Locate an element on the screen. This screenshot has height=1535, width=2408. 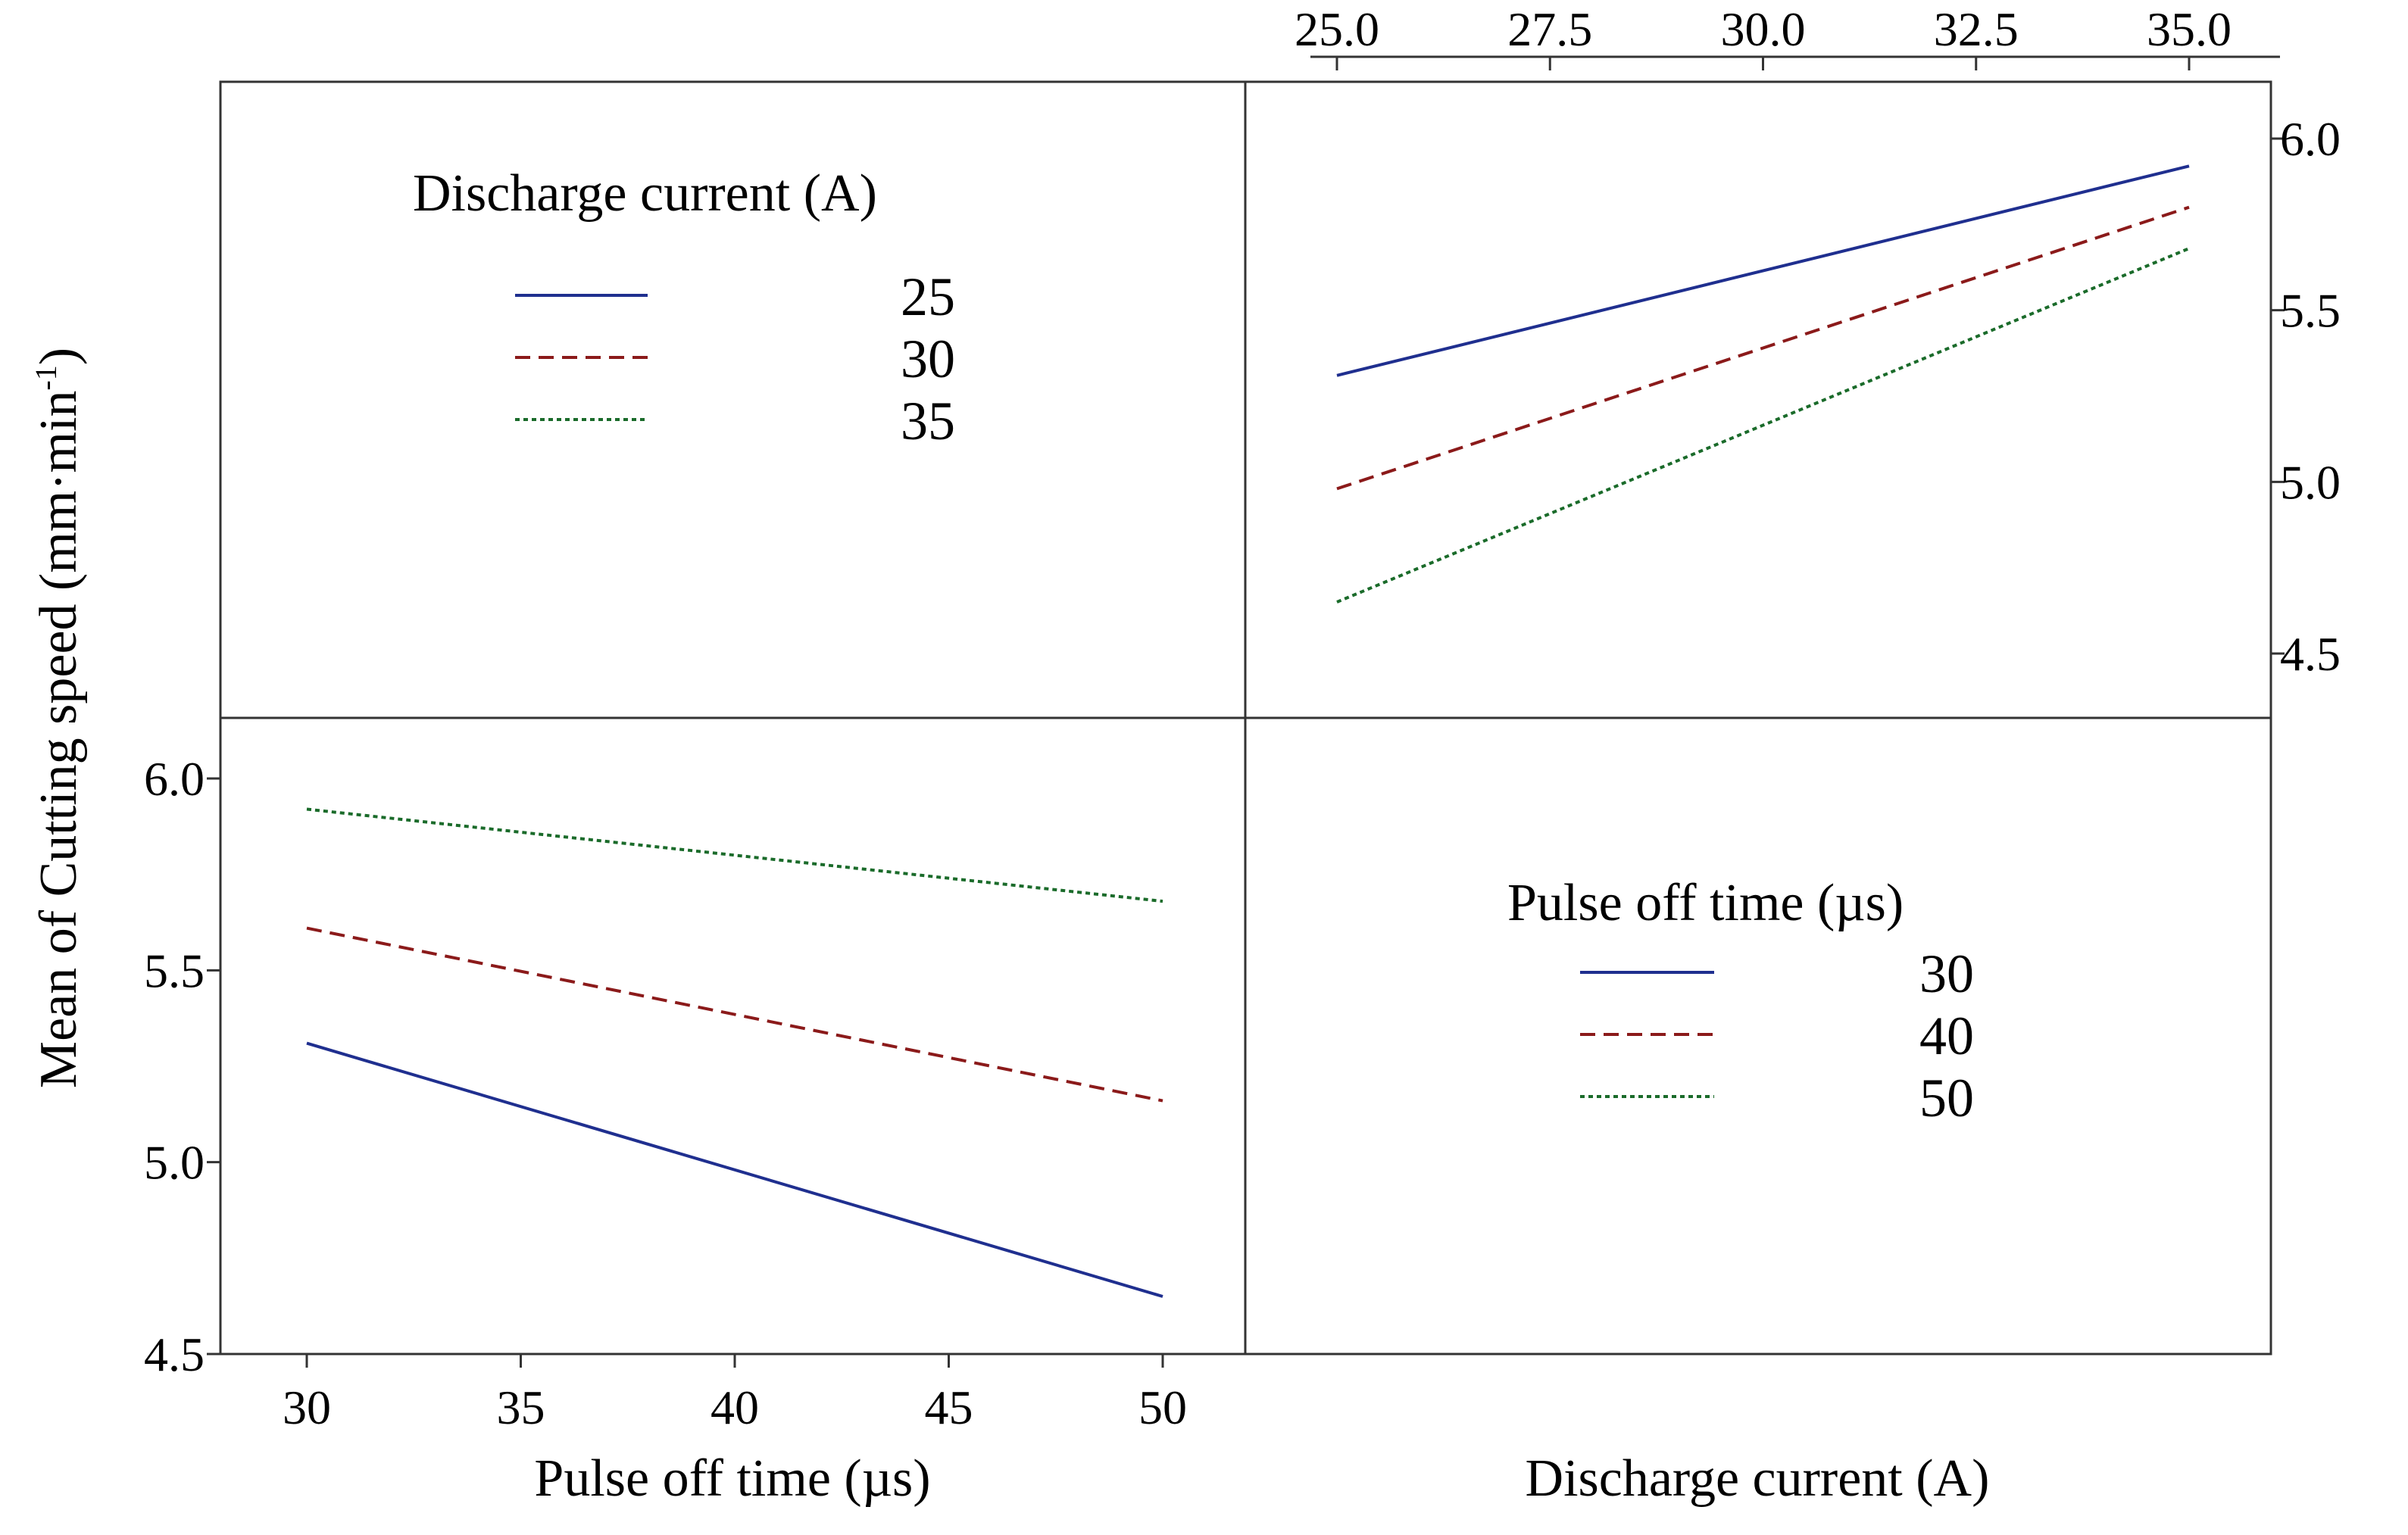
x-tick-label: 45 is located at coordinates (949, 1407).